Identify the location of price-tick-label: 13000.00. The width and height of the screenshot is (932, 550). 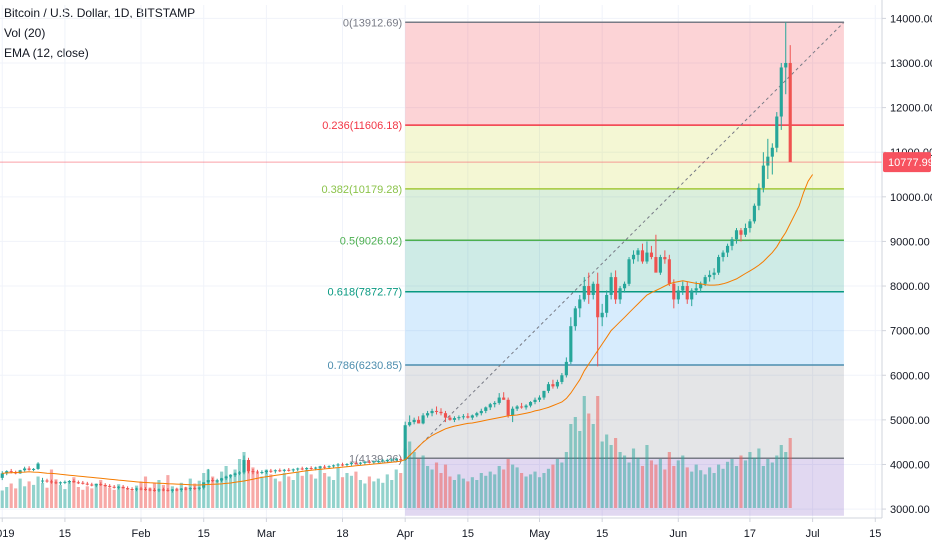
(911, 64).